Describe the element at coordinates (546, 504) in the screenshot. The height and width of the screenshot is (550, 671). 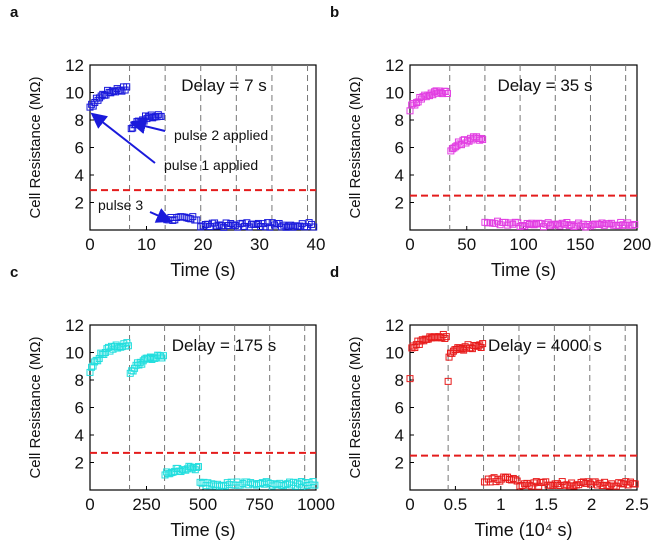
I see `x-tick-label: 1.5` at that location.